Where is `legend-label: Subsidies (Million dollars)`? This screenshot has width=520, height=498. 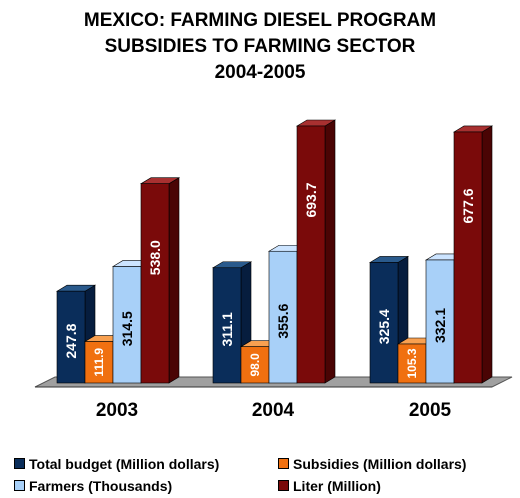 legend-label: Subsidies (Million dollars) is located at coordinates (380, 464).